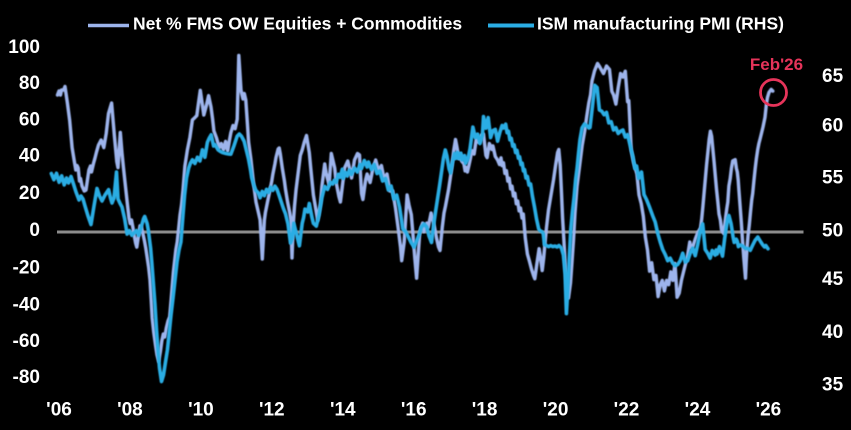 The width and height of the screenshot is (851, 430). What do you see at coordinates (833, 76) in the screenshot?
I see `svg-text: 65` at bounding box center [833, 76].